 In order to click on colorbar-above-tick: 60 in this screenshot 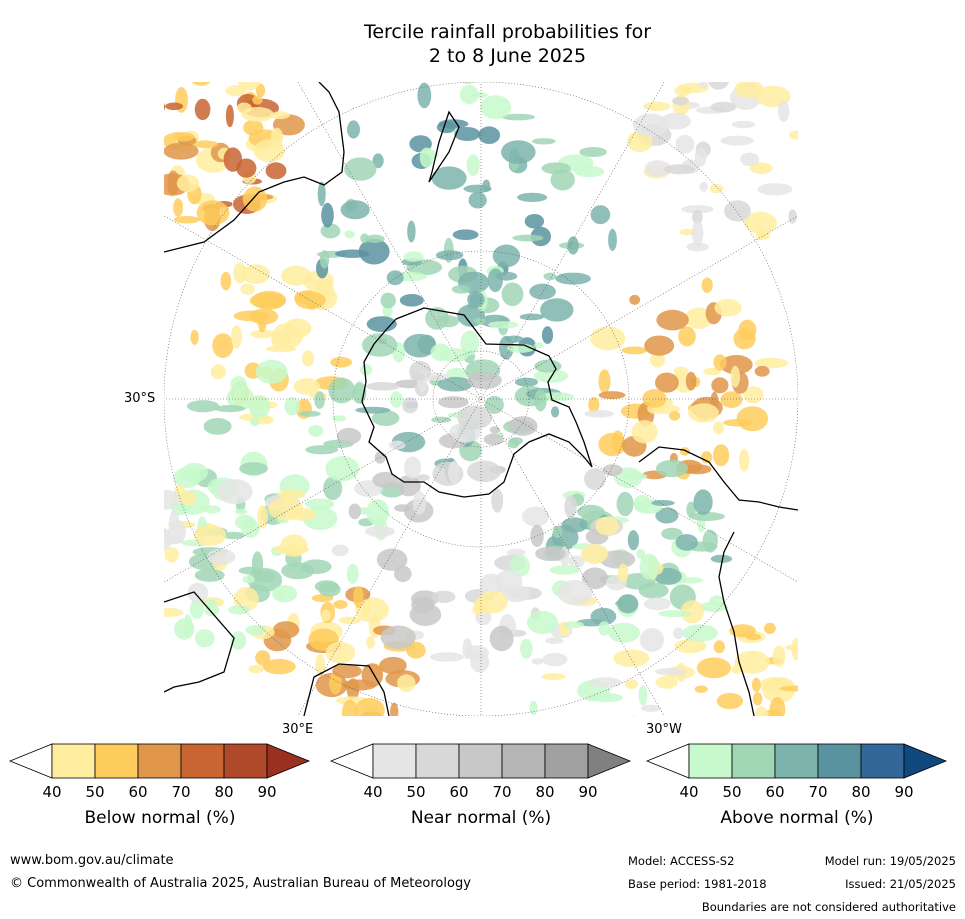, I will do `click(775, 792)`.